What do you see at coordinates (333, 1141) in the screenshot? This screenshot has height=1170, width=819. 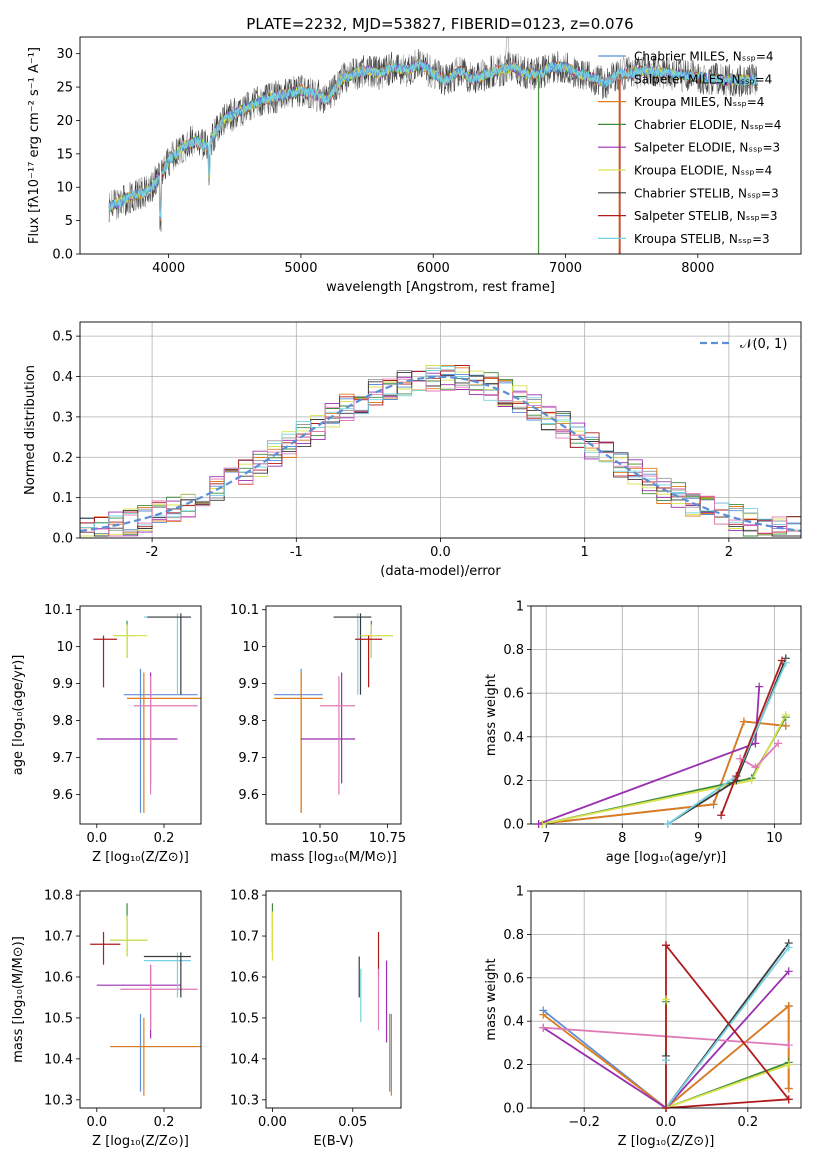 I see `x-axis-label: E(B-V)` at bounding box center [333, 1141].